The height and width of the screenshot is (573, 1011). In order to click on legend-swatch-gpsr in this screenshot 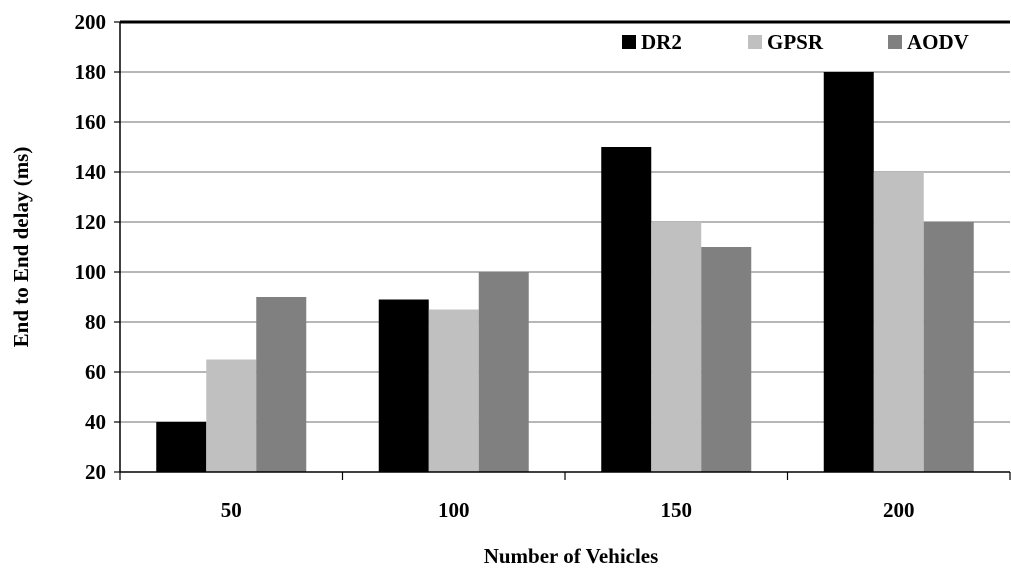, I will do `click(755, 42)`.